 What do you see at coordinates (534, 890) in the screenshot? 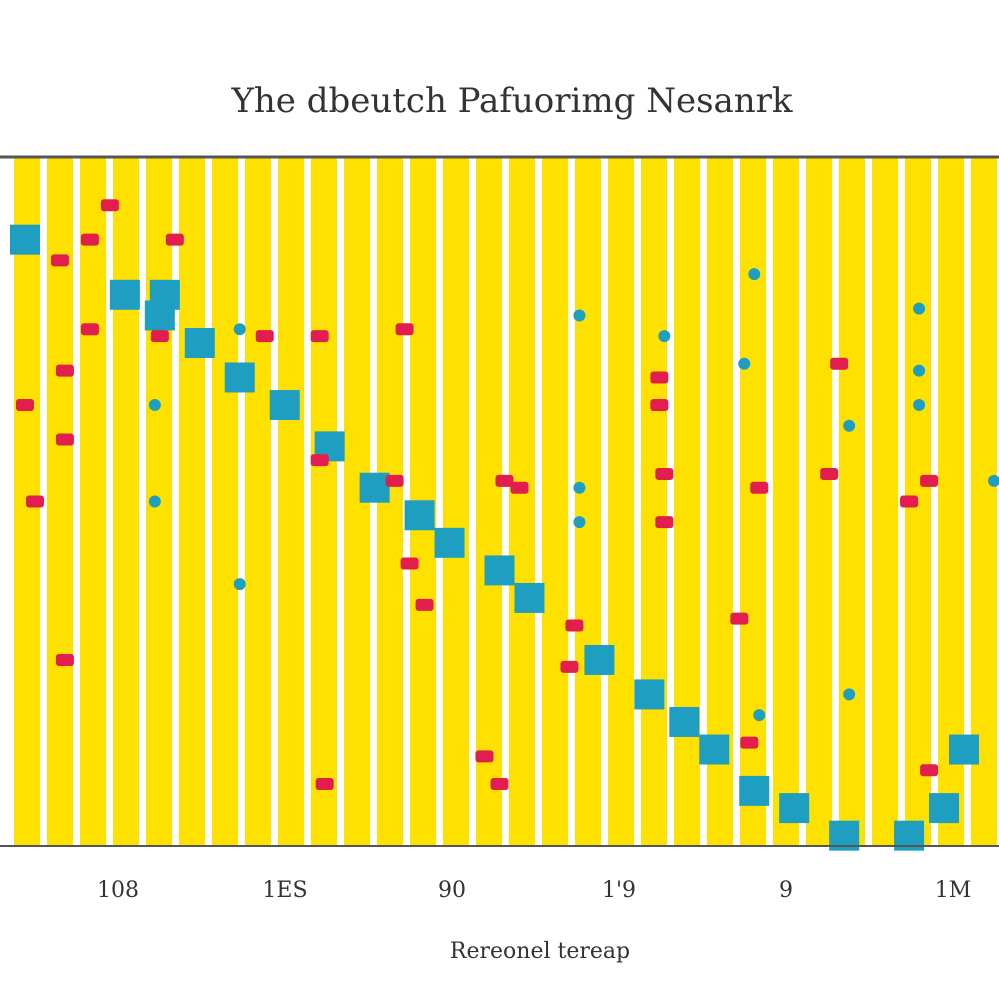
I see `x-tick-labels: 108 1ES 90 1'9 9 1M` at bounding box center [534, 890].